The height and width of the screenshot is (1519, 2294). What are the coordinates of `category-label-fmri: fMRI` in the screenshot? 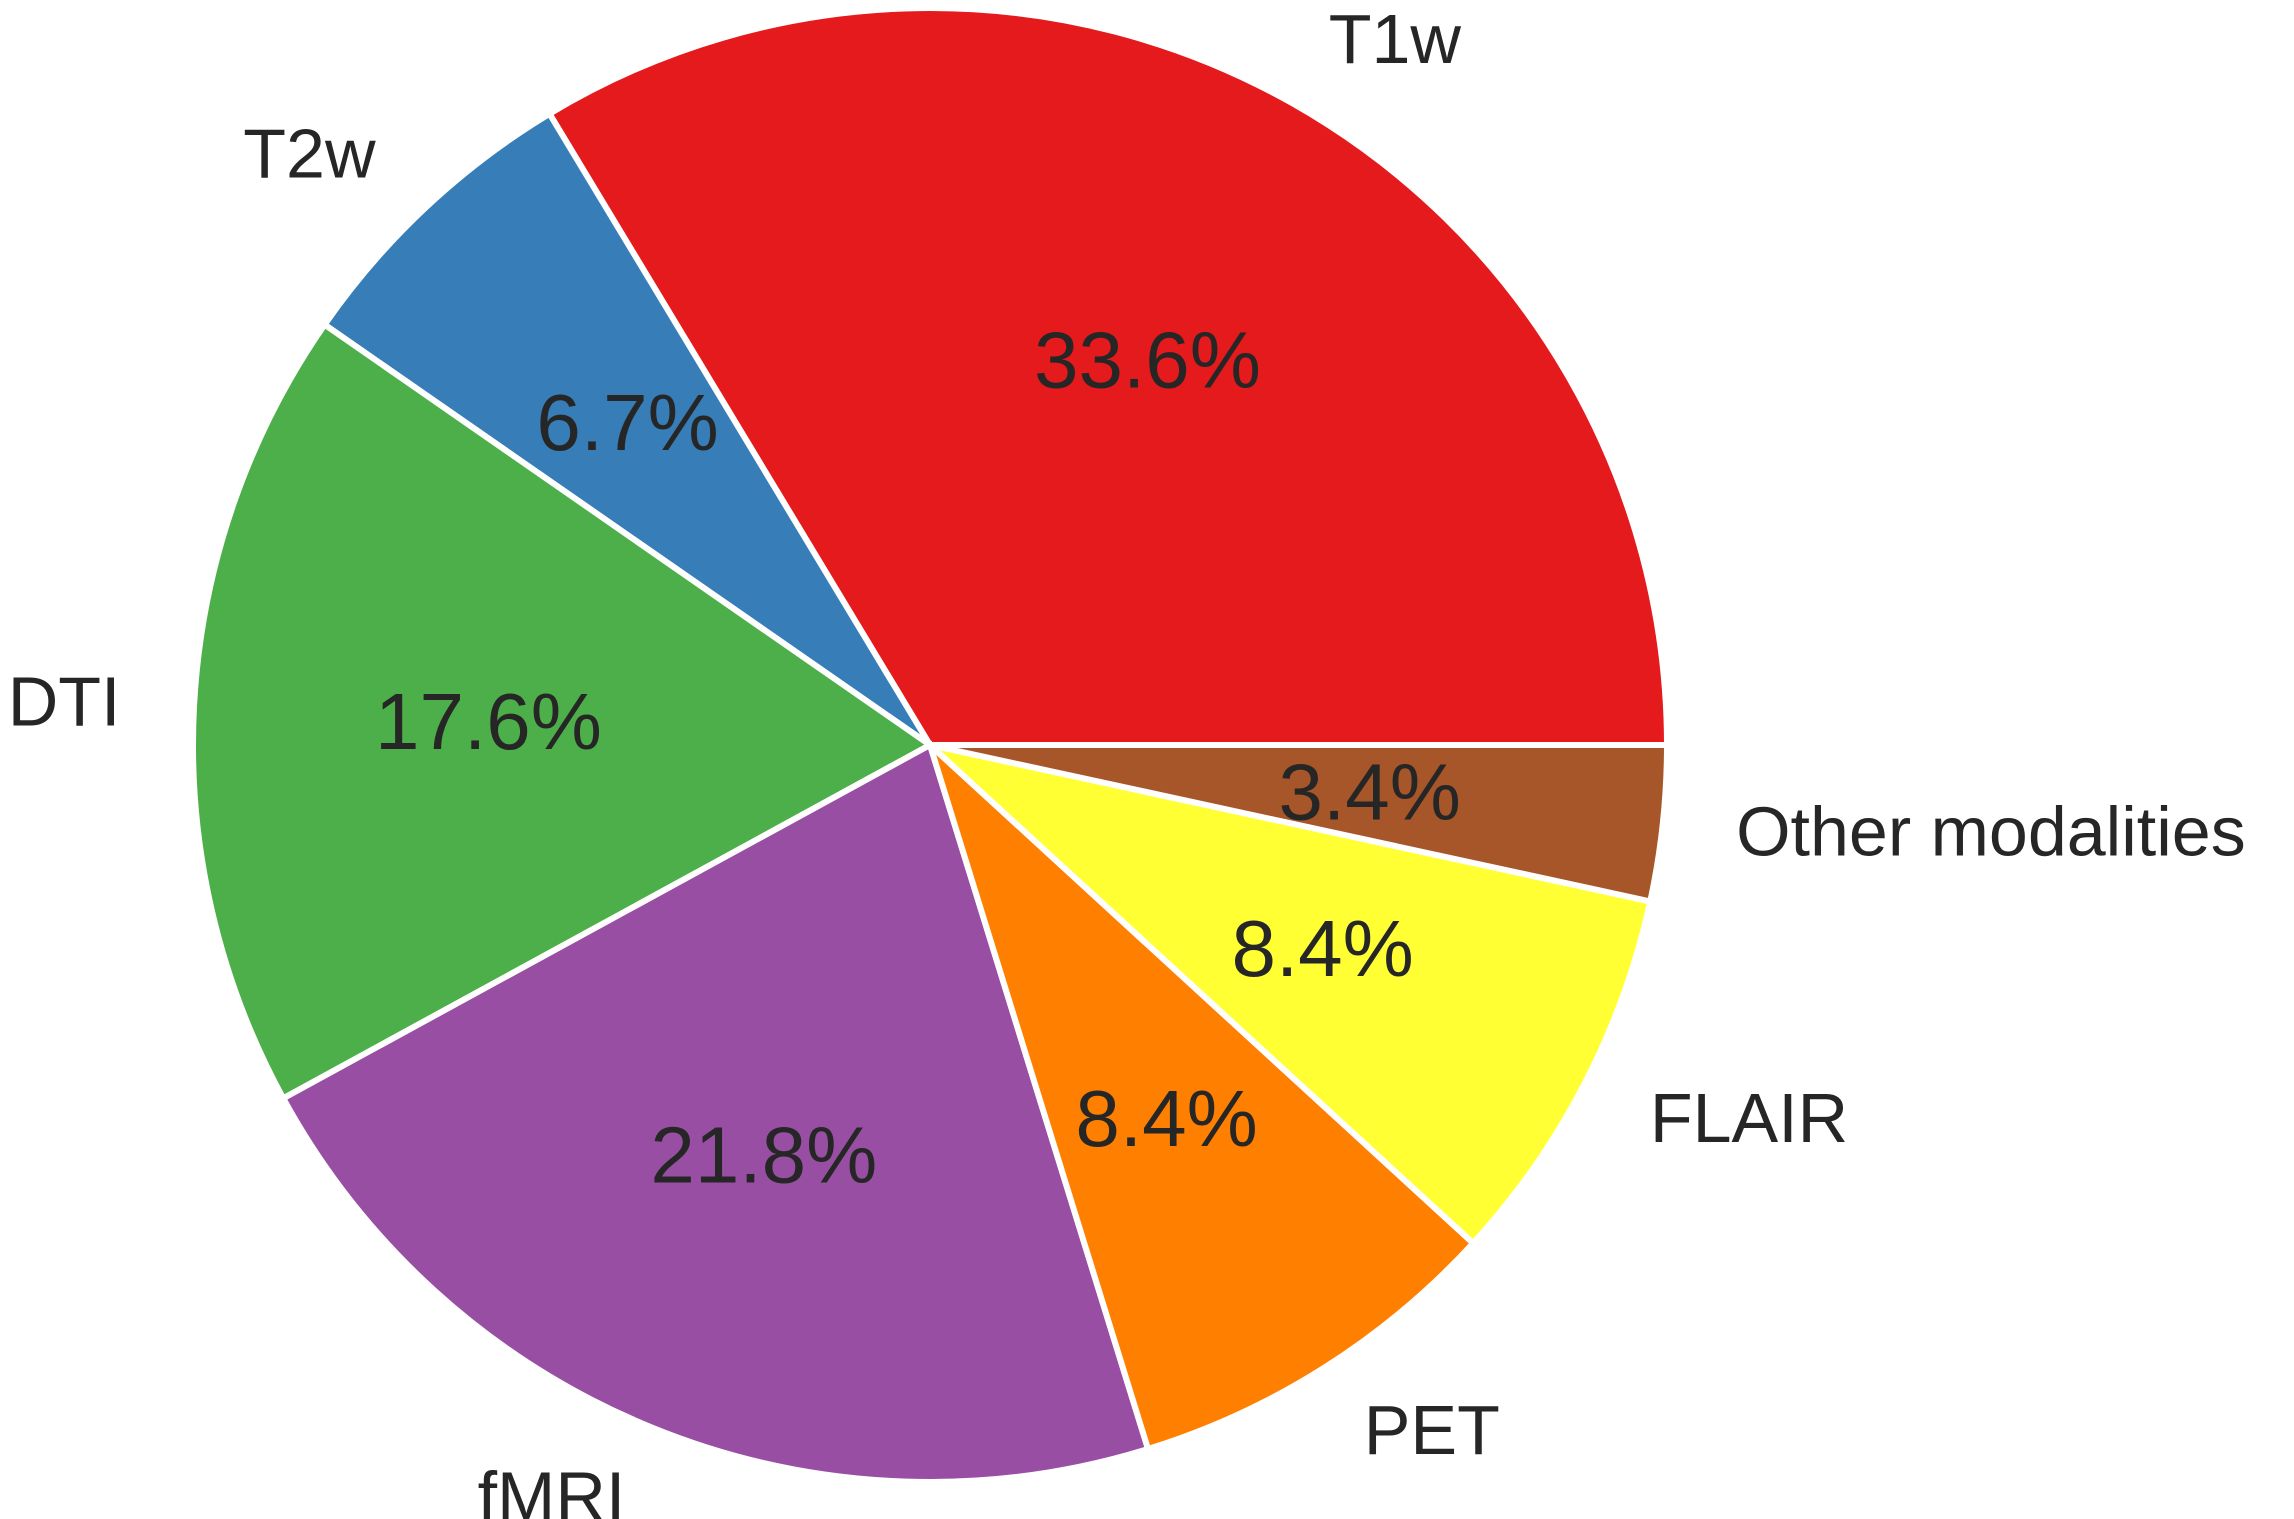 It's located at (552, 1488).